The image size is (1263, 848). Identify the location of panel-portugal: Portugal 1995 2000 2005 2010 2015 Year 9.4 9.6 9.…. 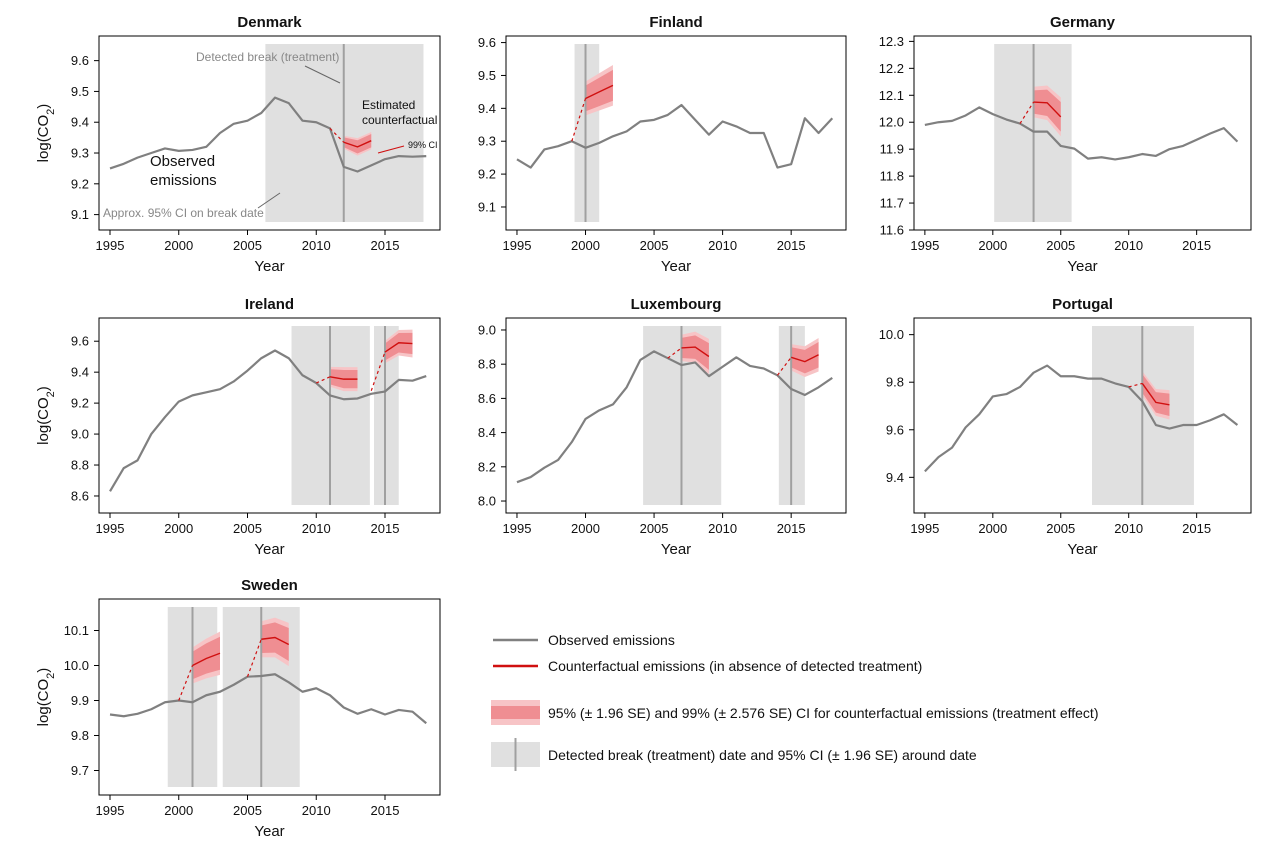
(1065, 427).